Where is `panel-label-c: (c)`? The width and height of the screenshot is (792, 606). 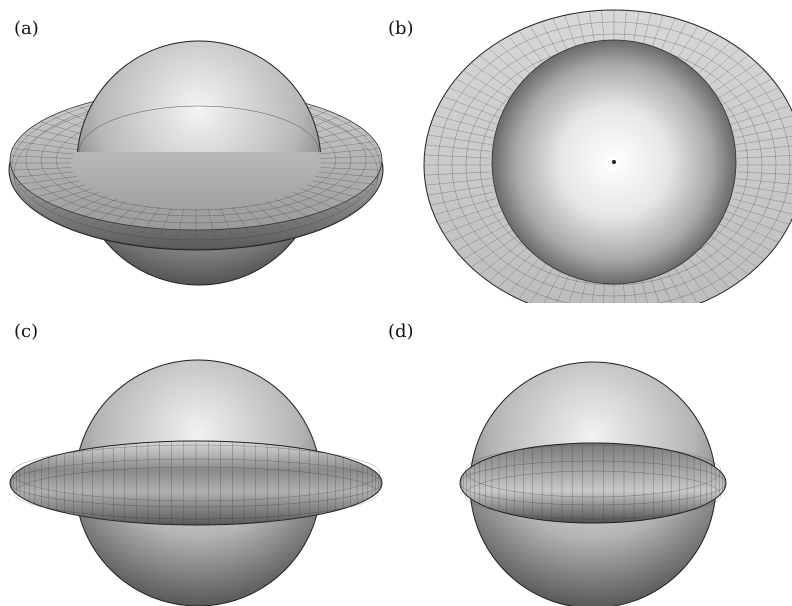 panel-label-c: (c) is located at coordinates (26, 331).